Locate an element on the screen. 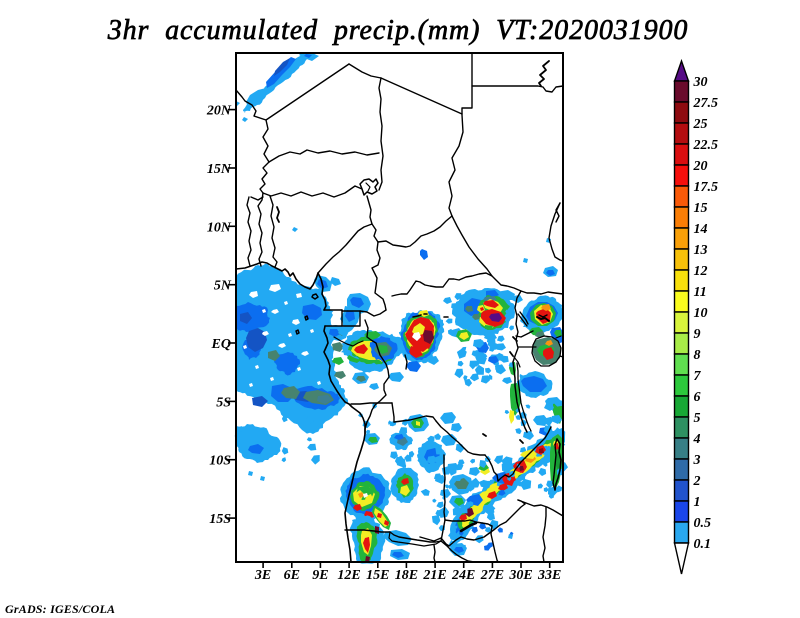  svg-text: 20N is located at coordinates (219, 111).